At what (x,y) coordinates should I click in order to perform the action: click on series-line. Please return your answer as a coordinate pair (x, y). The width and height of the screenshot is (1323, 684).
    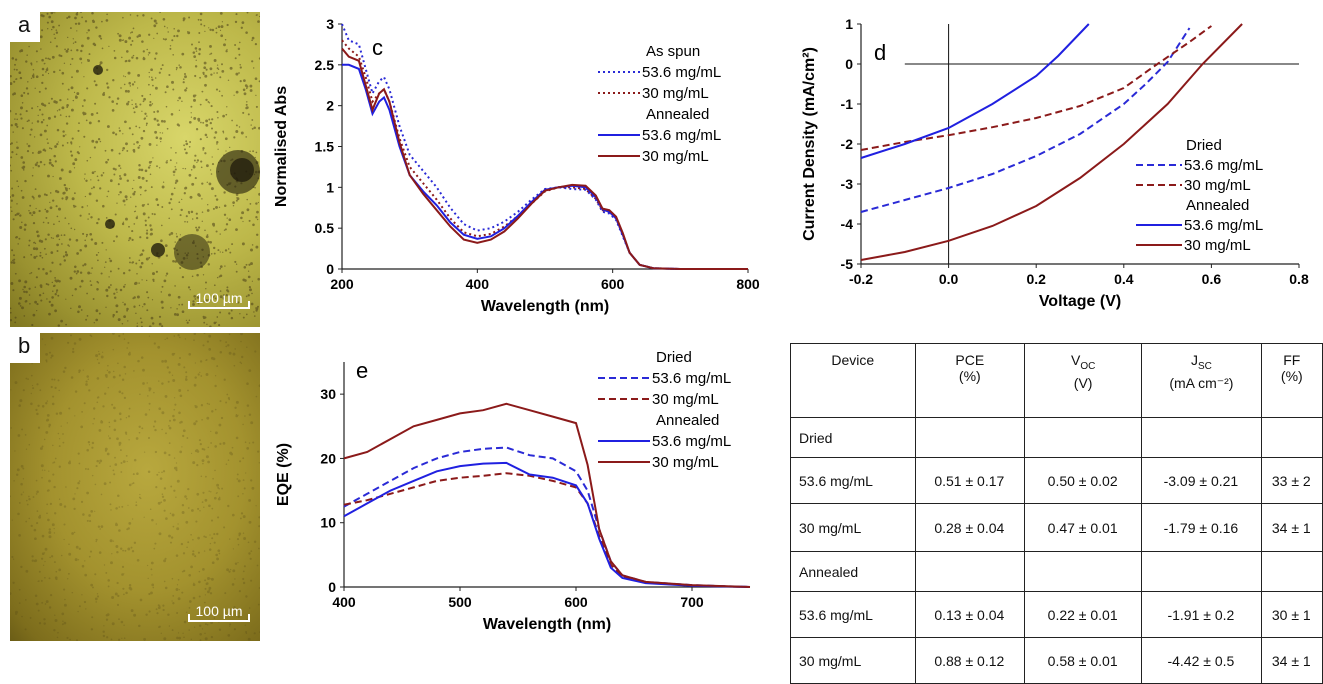
    Looking at the image, I should click on (547, 524).